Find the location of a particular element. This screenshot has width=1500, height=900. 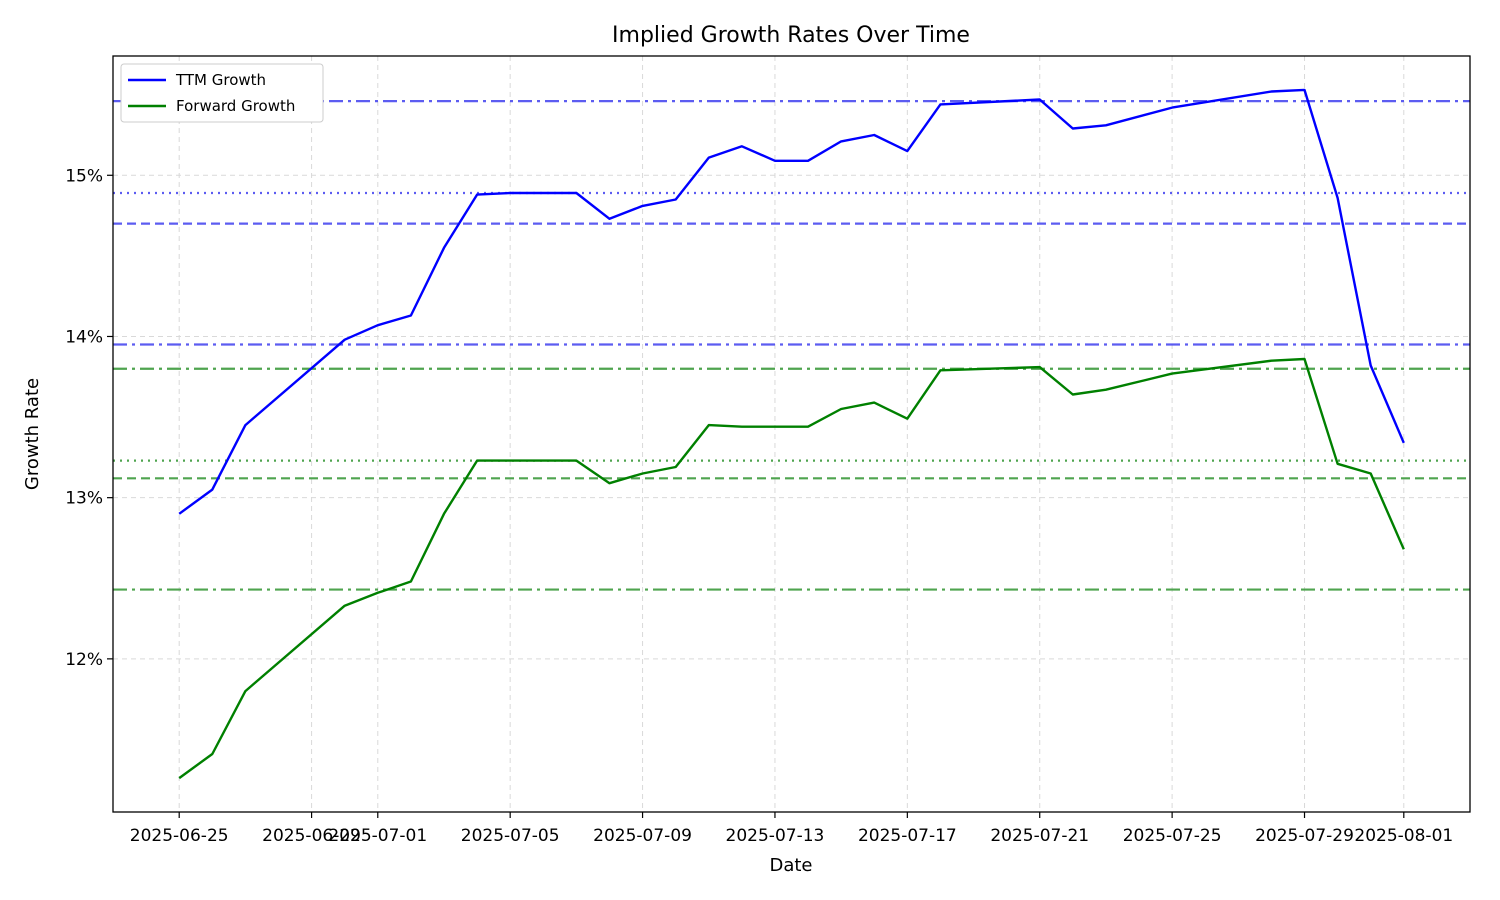

x-tick-label: 2025-07-17 is located at coordinates (907, 836).